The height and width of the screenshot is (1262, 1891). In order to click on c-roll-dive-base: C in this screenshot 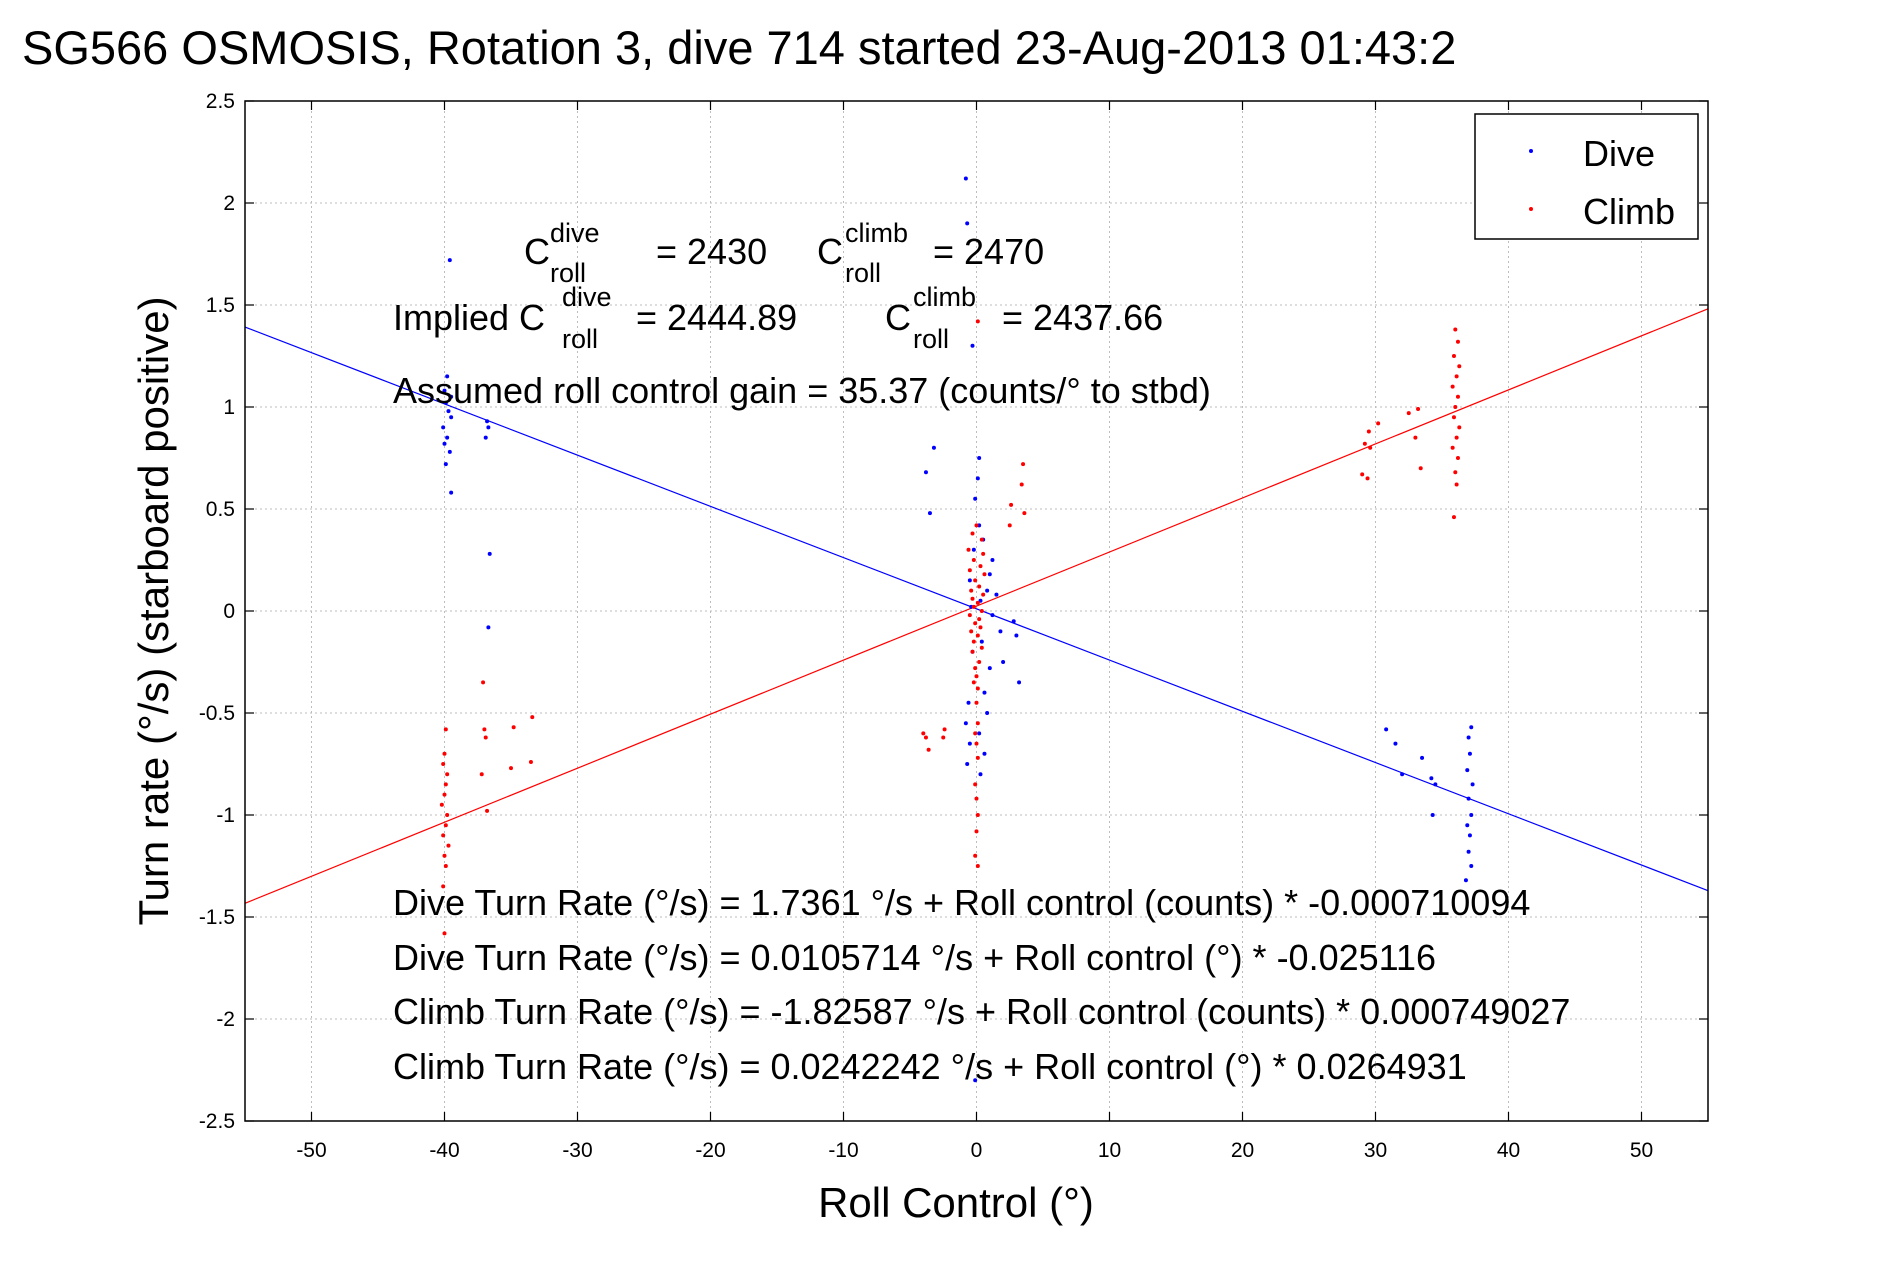, I will do `click(537, 251)`.